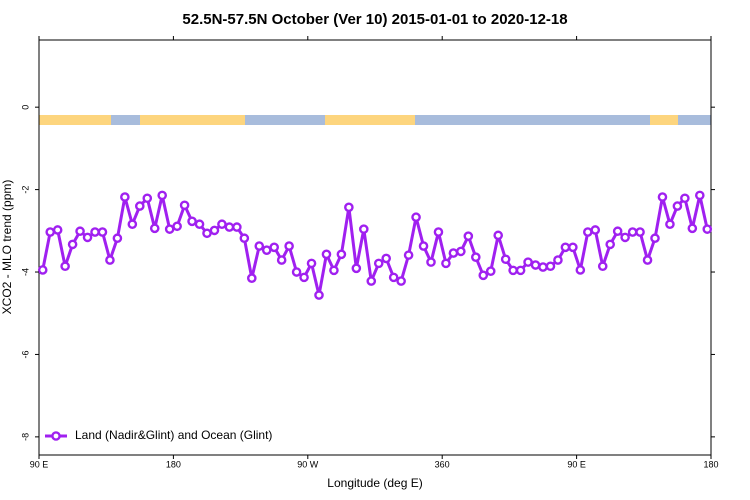 The image size is (750, 500). I want to click on x-axis-label: Longitude (deg E), so click(374, 483).